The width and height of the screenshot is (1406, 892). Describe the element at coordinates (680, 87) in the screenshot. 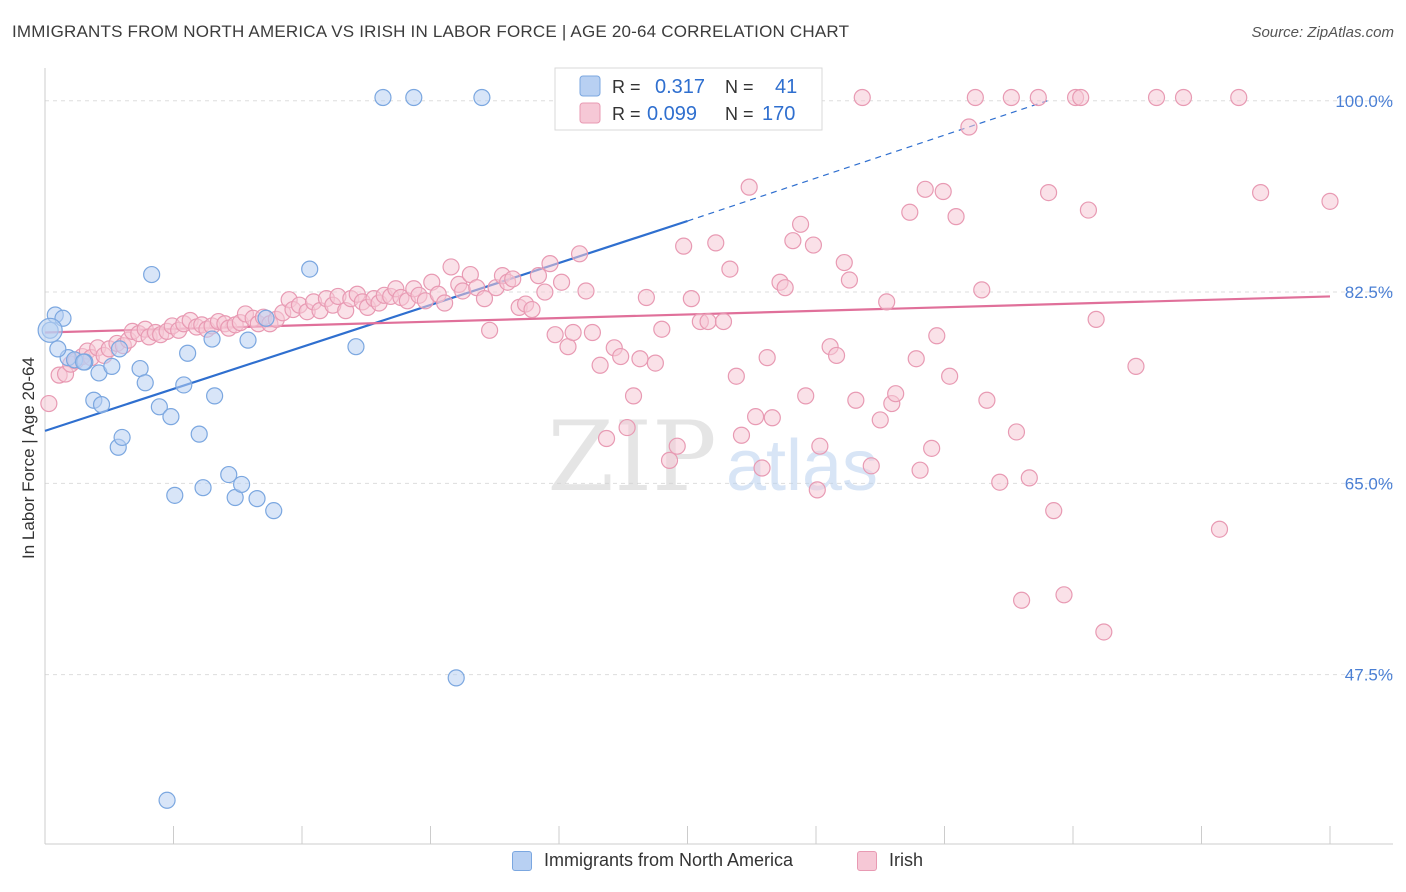

I see `legend-r-value-1: 0.317` at that location.